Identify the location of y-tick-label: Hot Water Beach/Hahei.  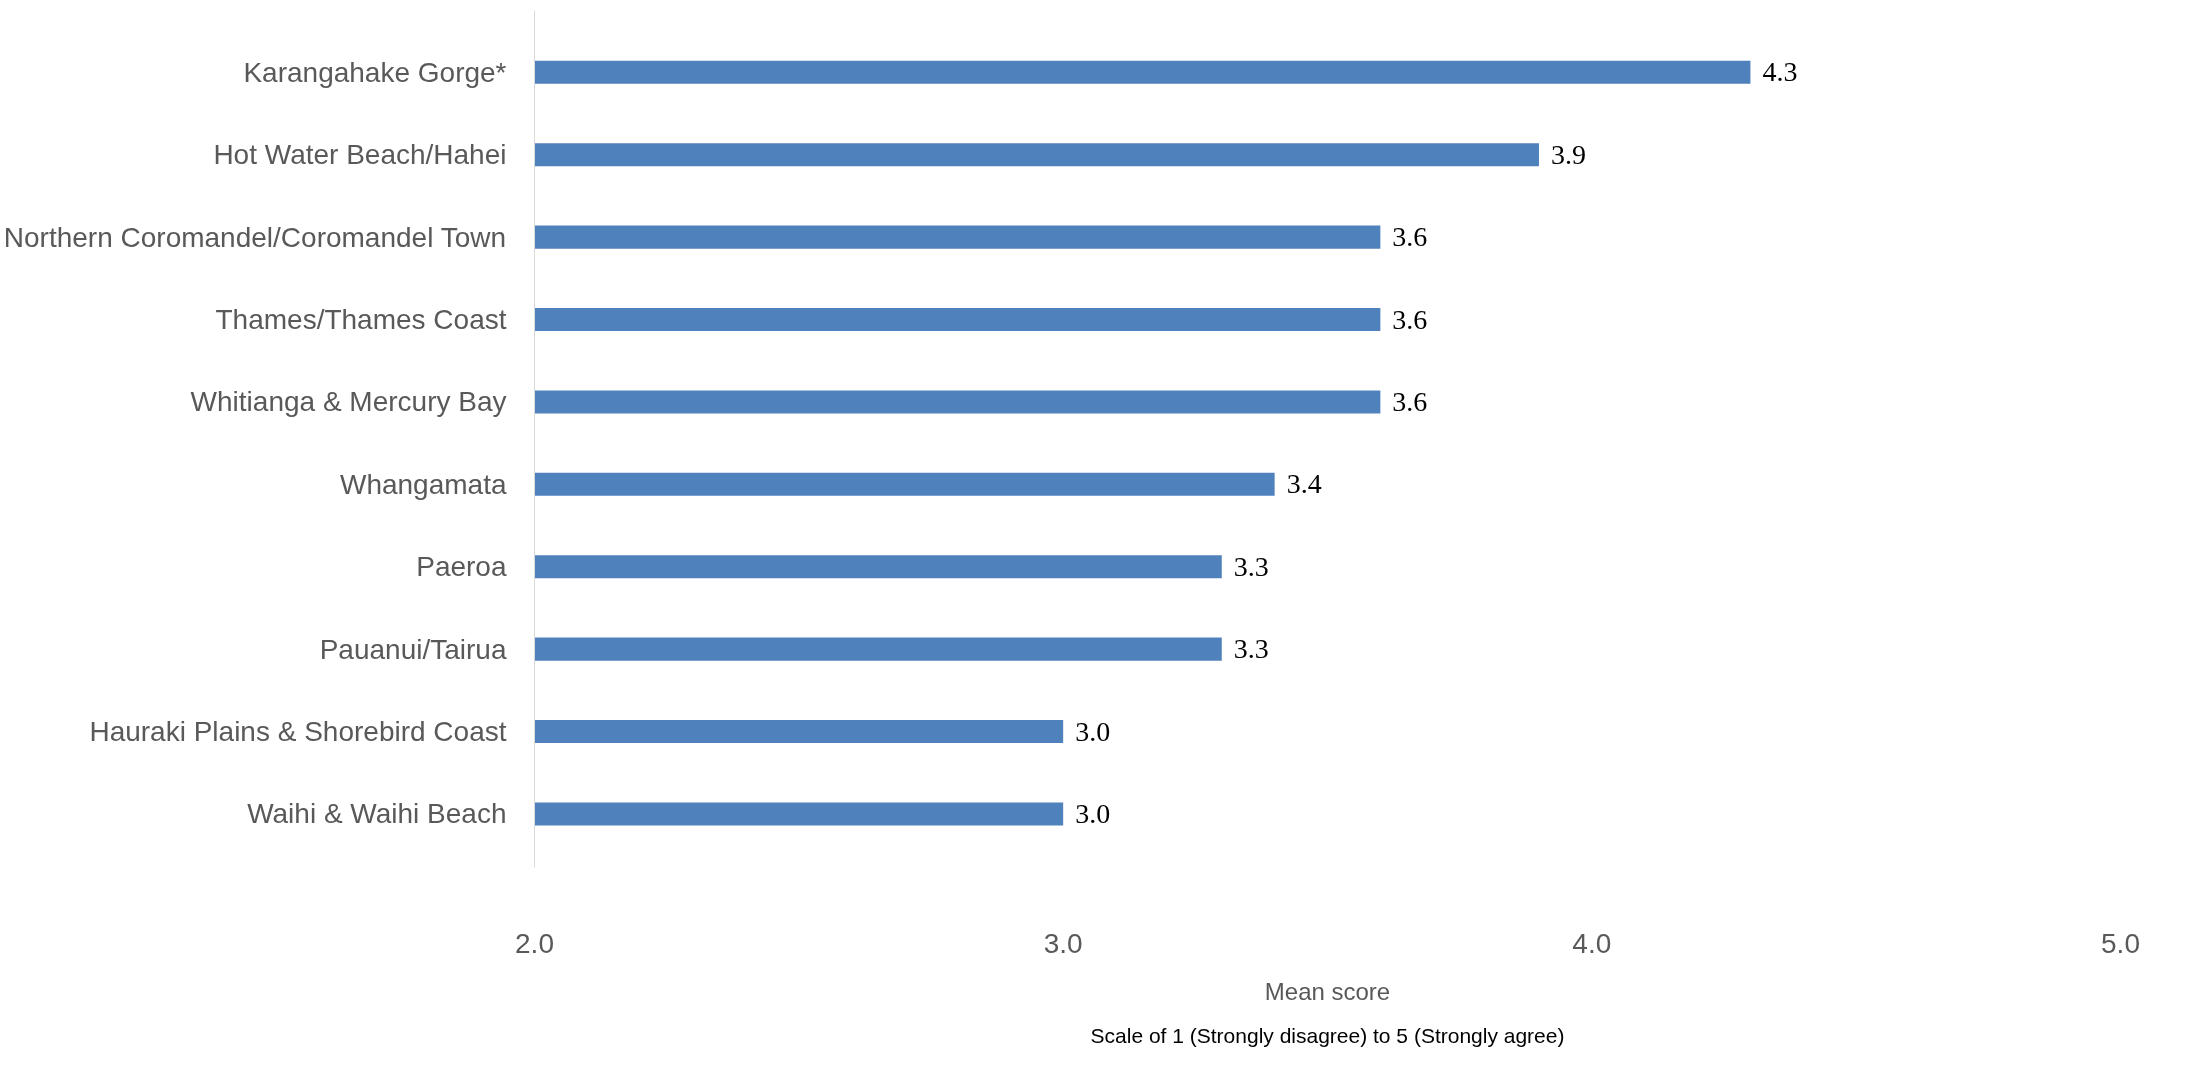
(360, 155).